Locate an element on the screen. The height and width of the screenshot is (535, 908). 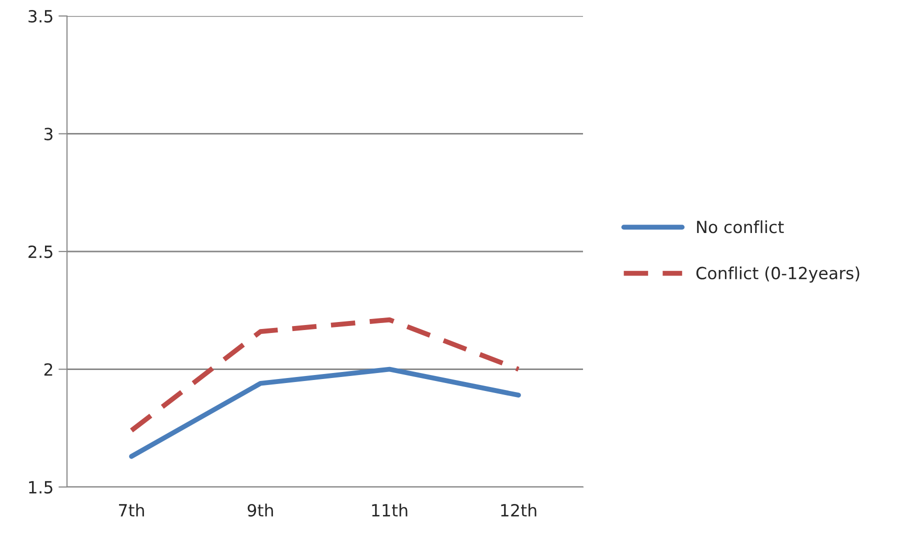
x-tick-label: 9th is located at coordinates (260, 510).